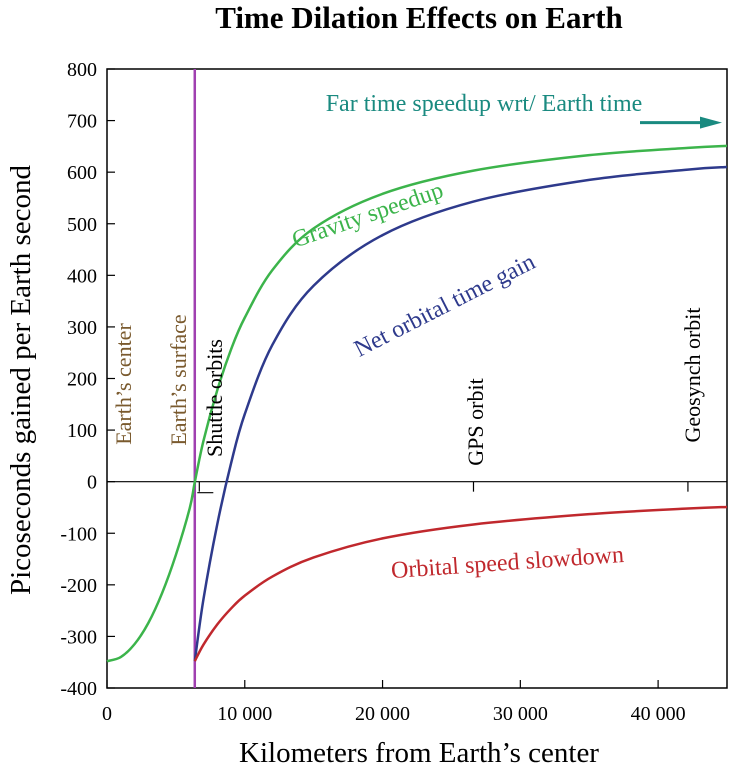 The width and height of the screenshot is (739, 776). I want to click on y-tick-label: 300, so click(82, 328).